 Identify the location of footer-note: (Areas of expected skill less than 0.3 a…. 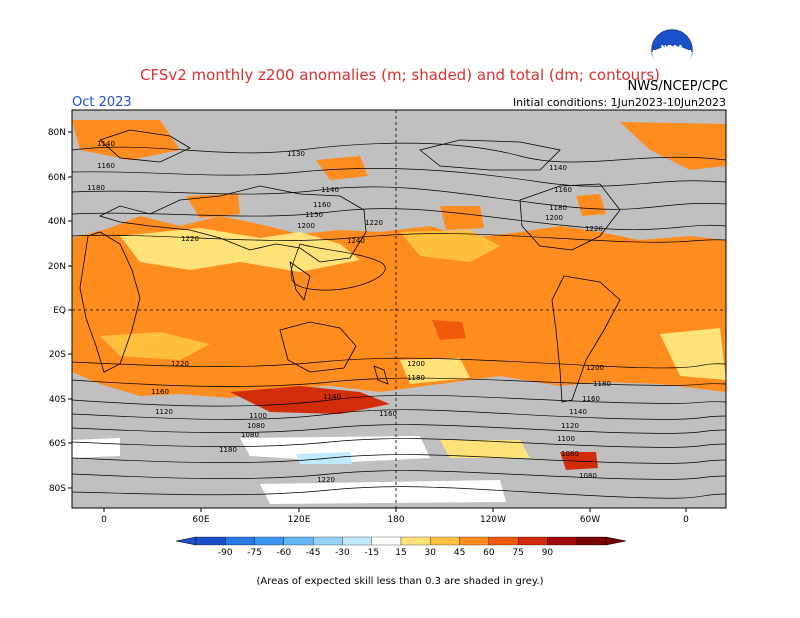
(400, 581).